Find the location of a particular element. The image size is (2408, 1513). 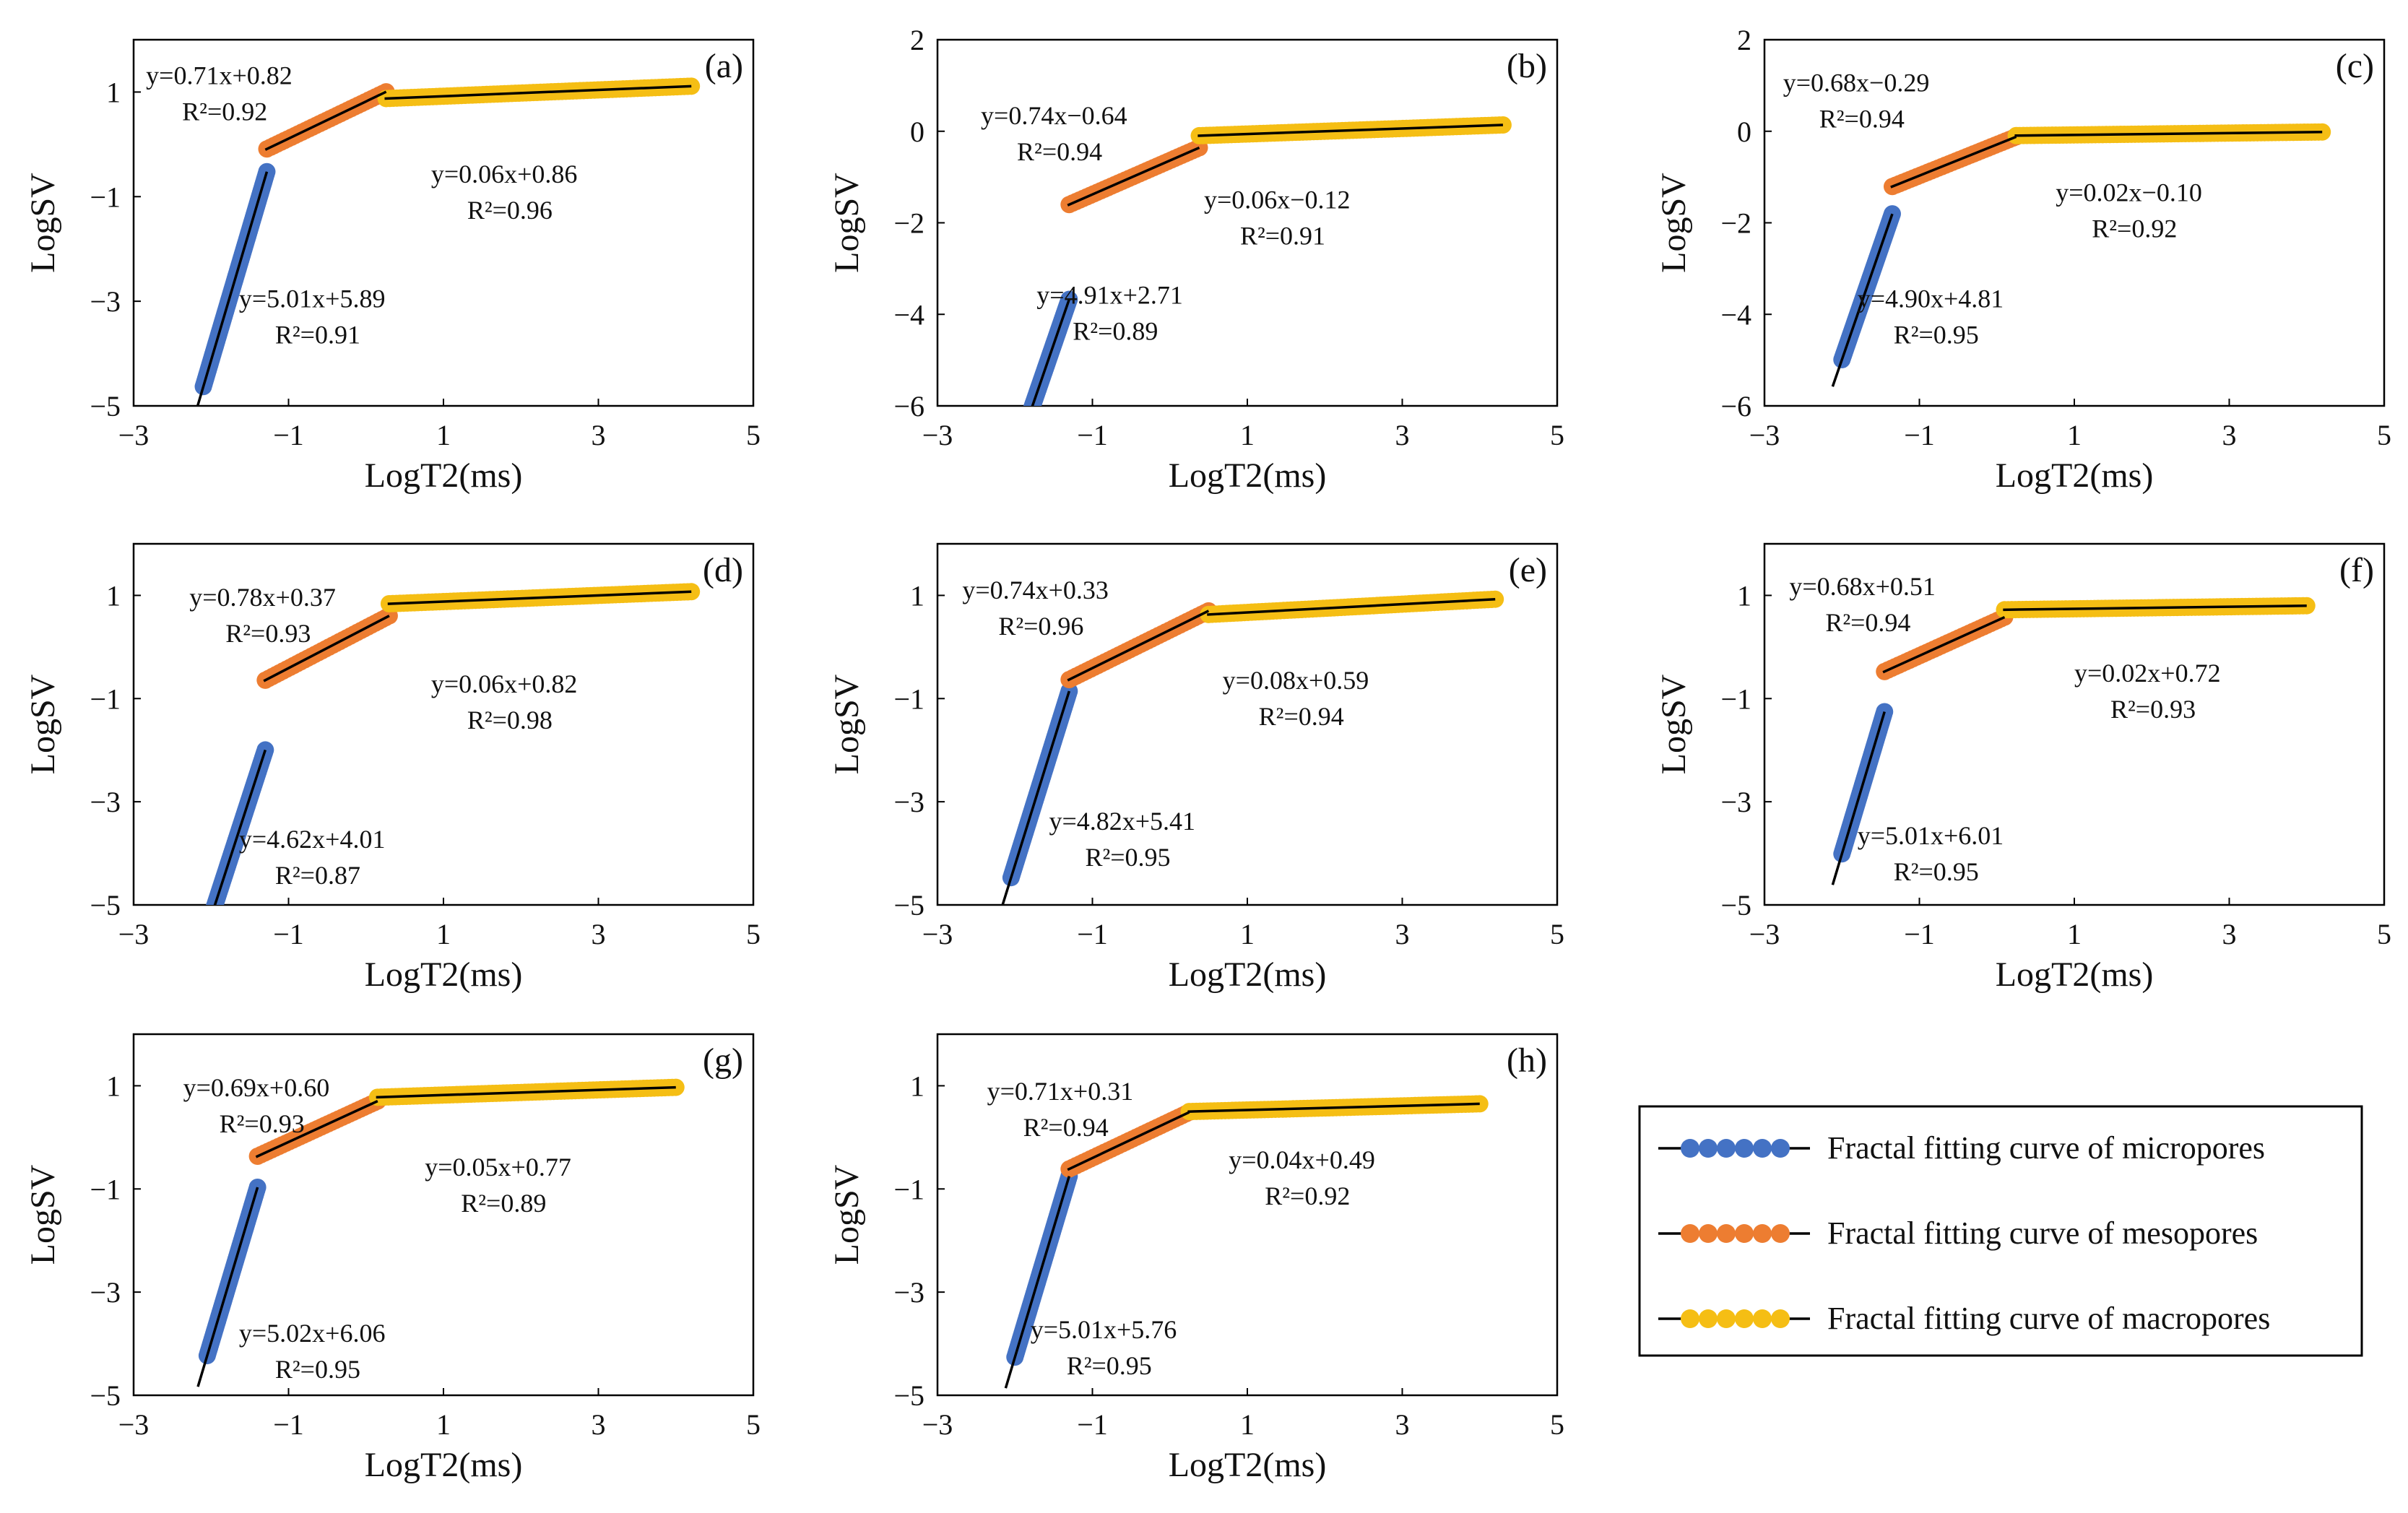

macropores-equation: y=0.06x+0.82 is located at coordinates (504, 683).